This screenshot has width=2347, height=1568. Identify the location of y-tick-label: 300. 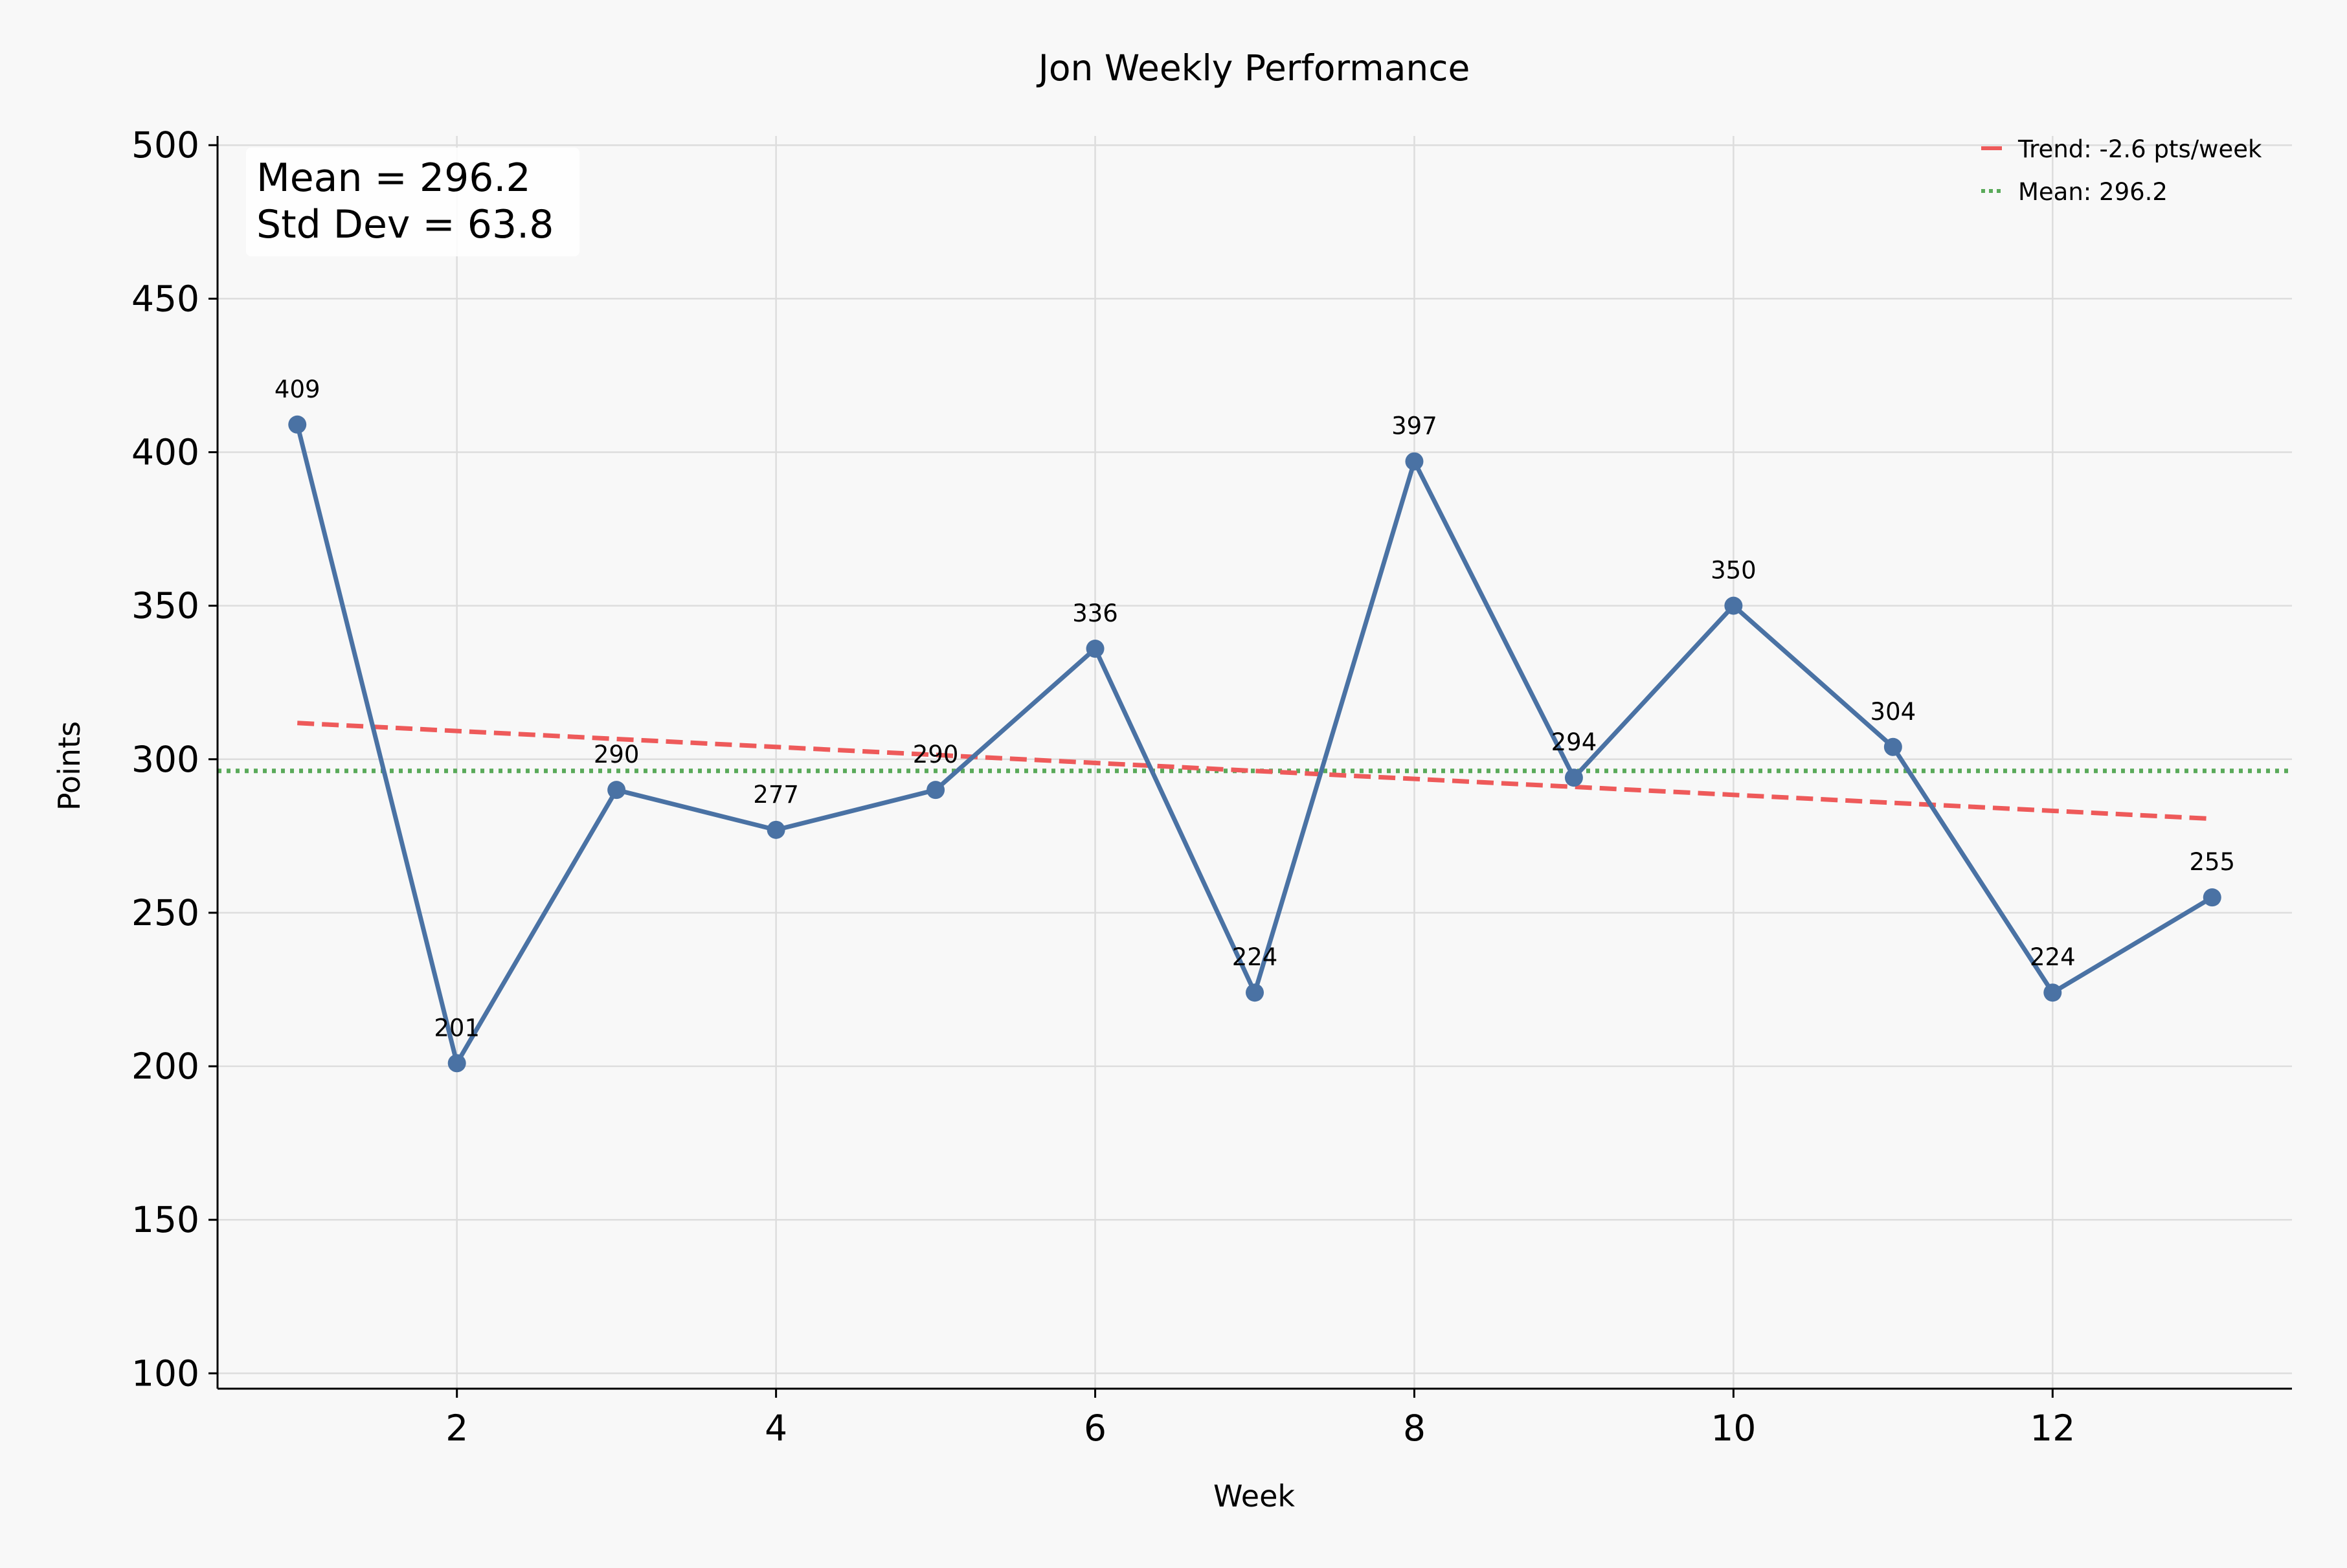
(165, 759).